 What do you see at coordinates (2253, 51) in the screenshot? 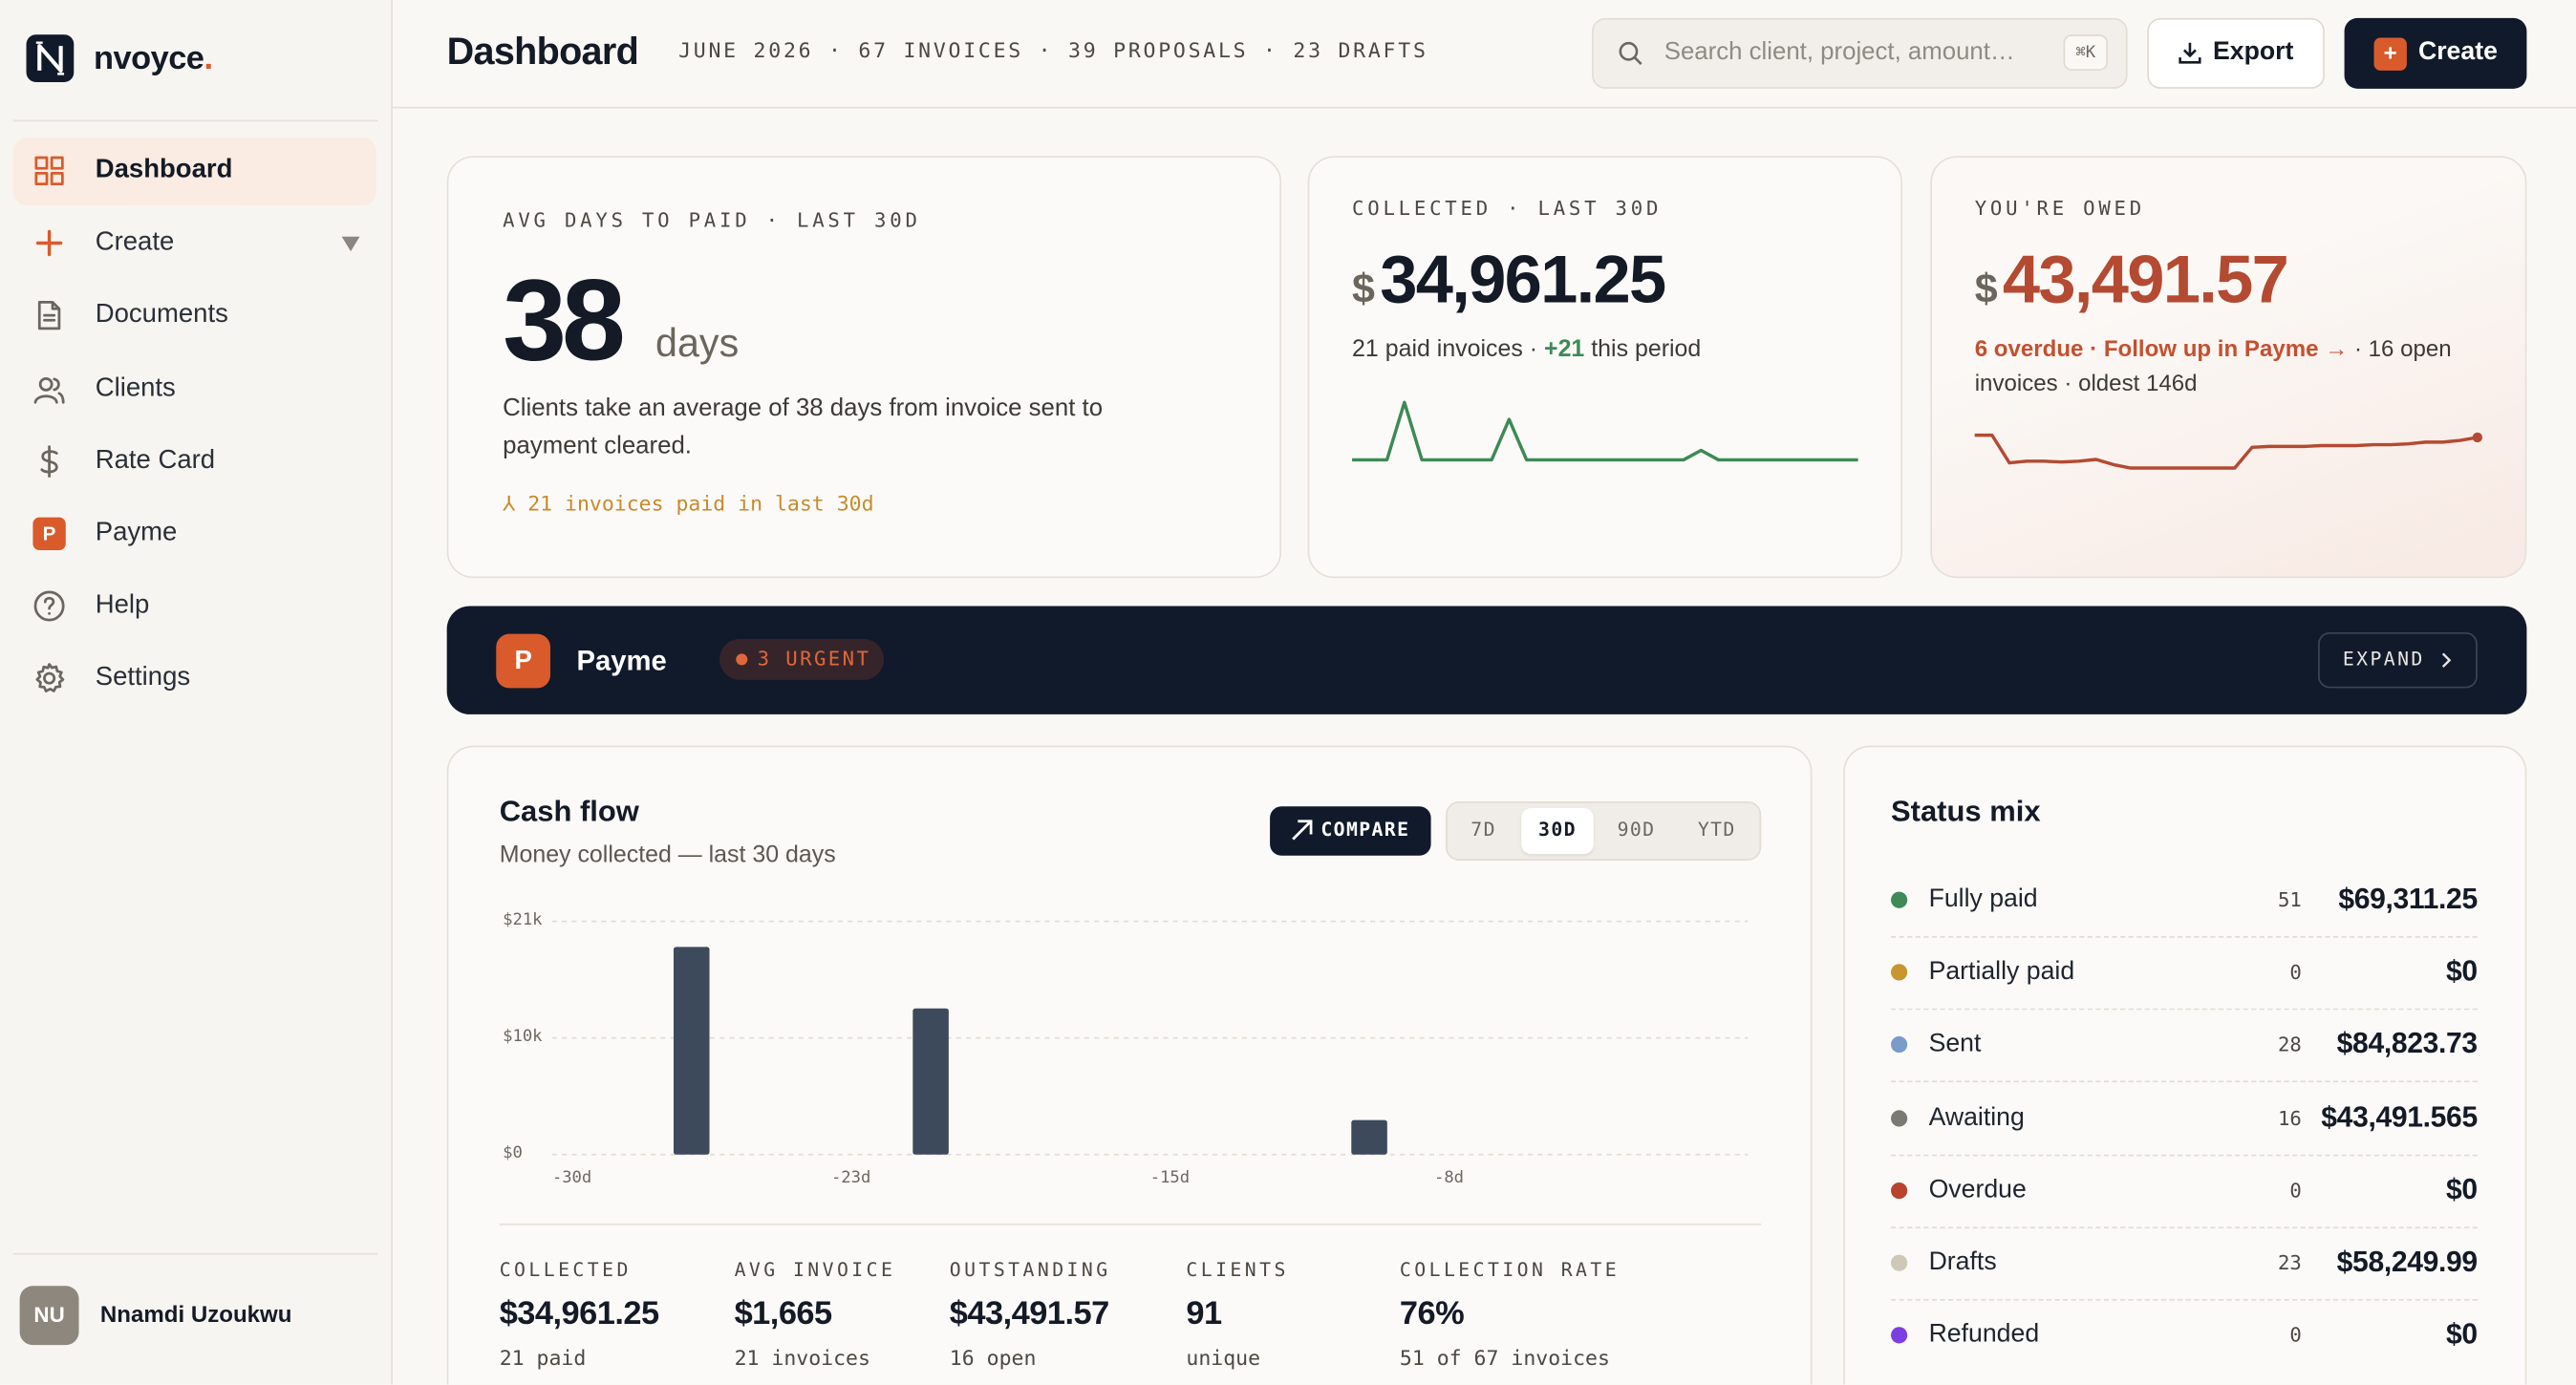
I see `export-label: Export` at bounding box center [2253, 51].